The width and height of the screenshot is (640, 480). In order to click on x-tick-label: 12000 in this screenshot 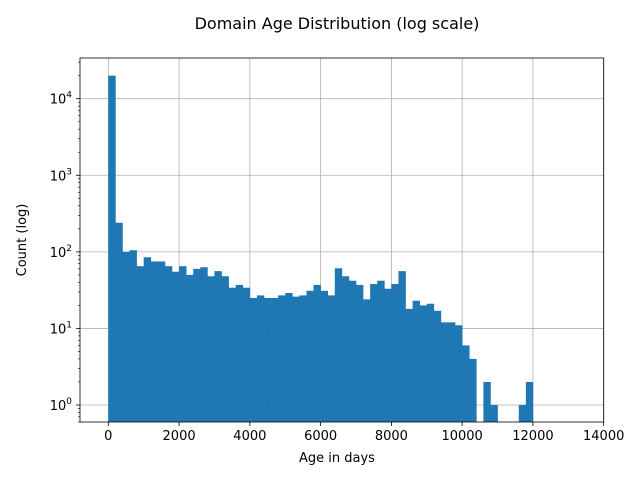, I will do `click(532, 436)`.